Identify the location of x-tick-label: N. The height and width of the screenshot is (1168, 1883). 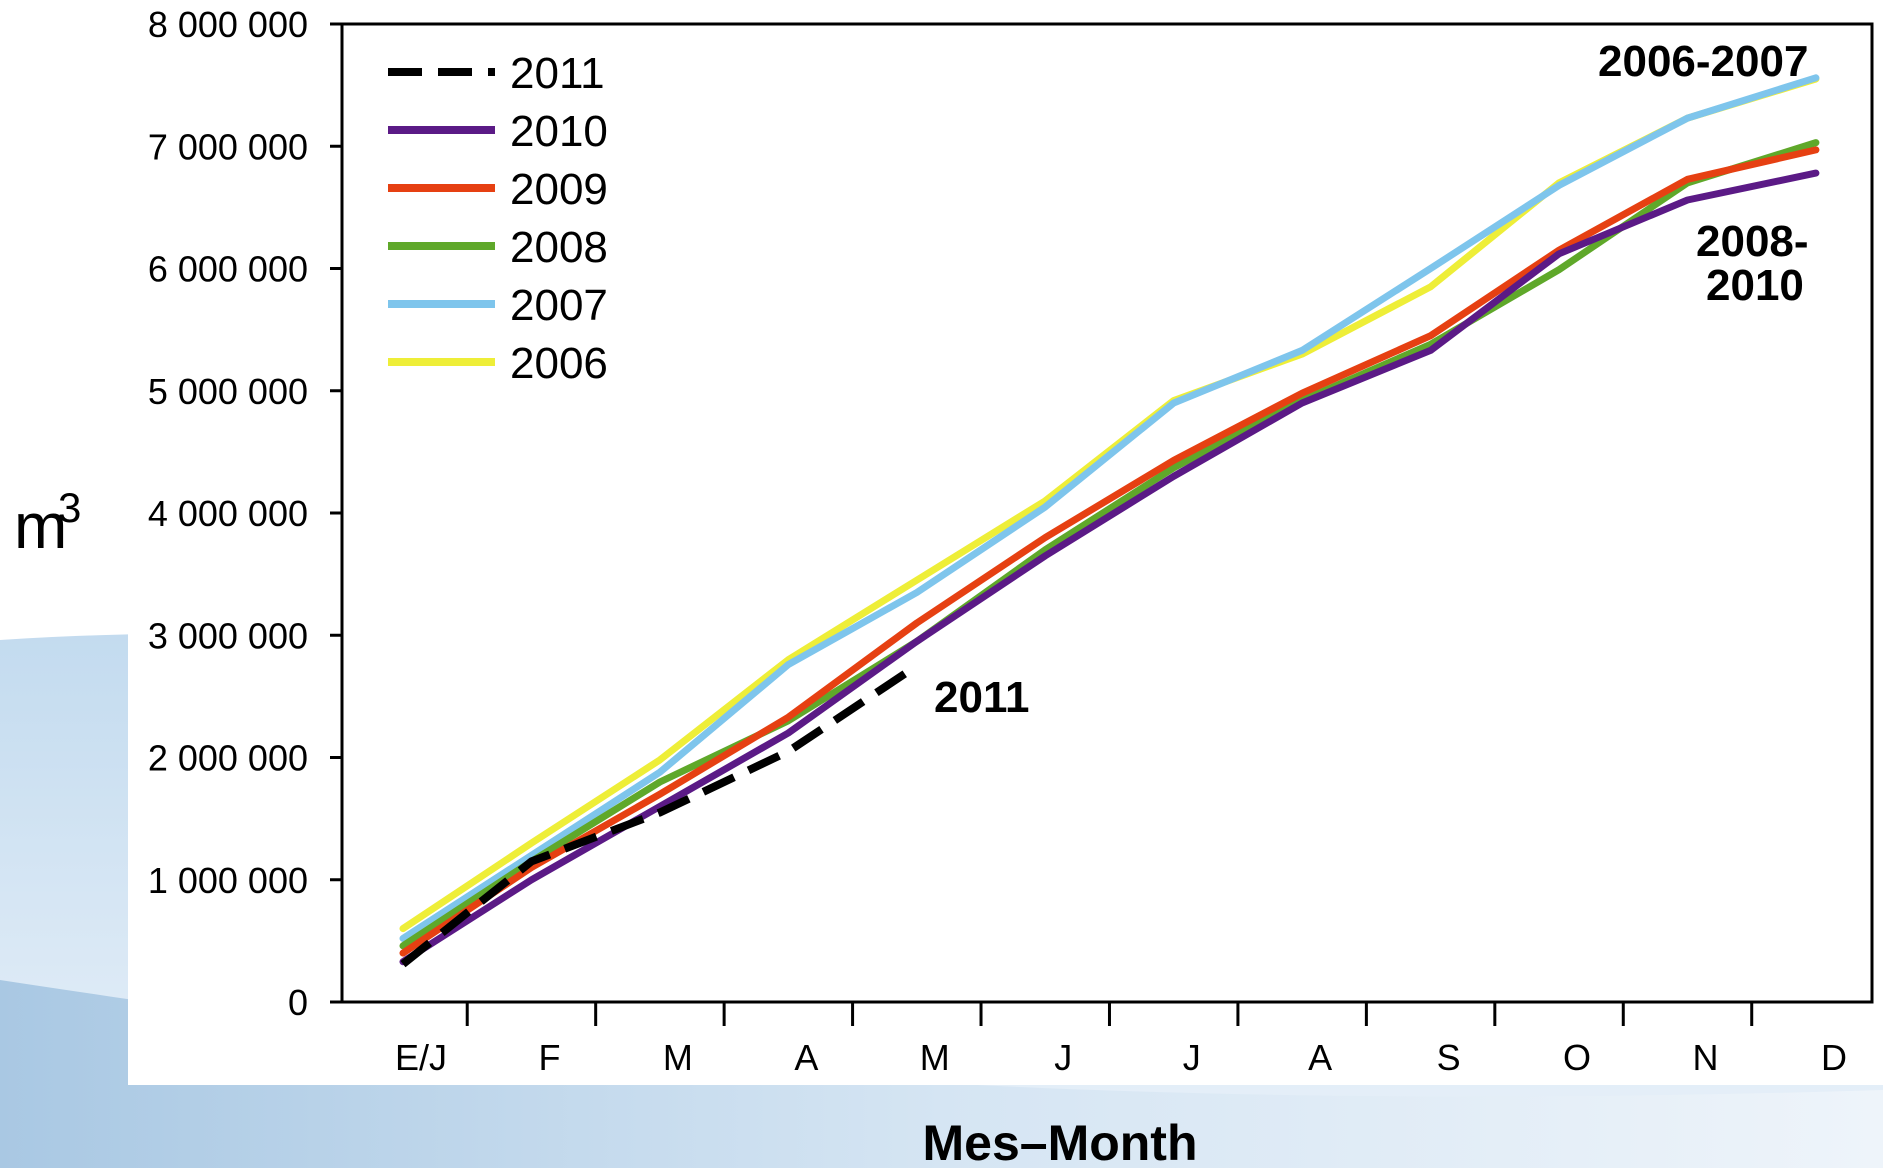
(1706, 1057).